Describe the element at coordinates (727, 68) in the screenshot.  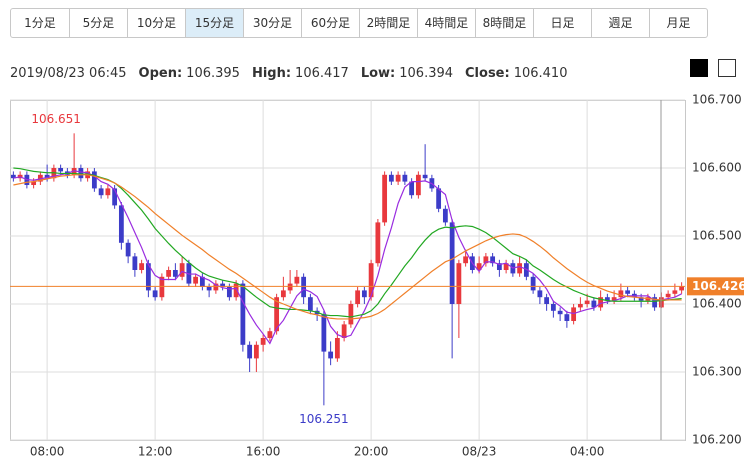
I see `light-theme-button` at that location.